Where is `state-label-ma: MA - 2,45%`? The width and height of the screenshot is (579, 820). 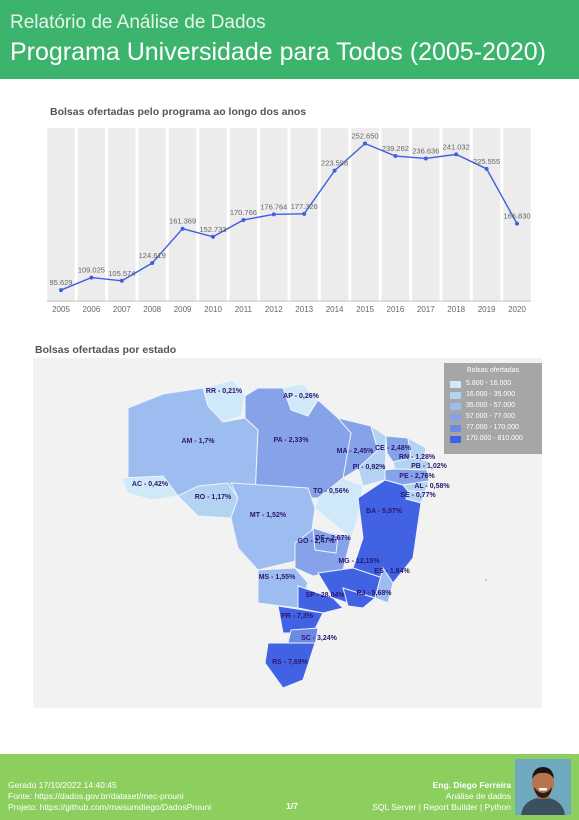 state-label-ma: MA - 2,45% is located at coordinates (355, 451).